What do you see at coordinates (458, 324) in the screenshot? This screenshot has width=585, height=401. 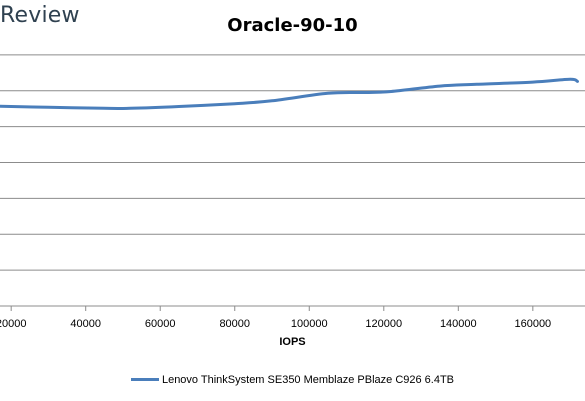 I see `x-tick-label: 140000` at bounding box center [458, 324].